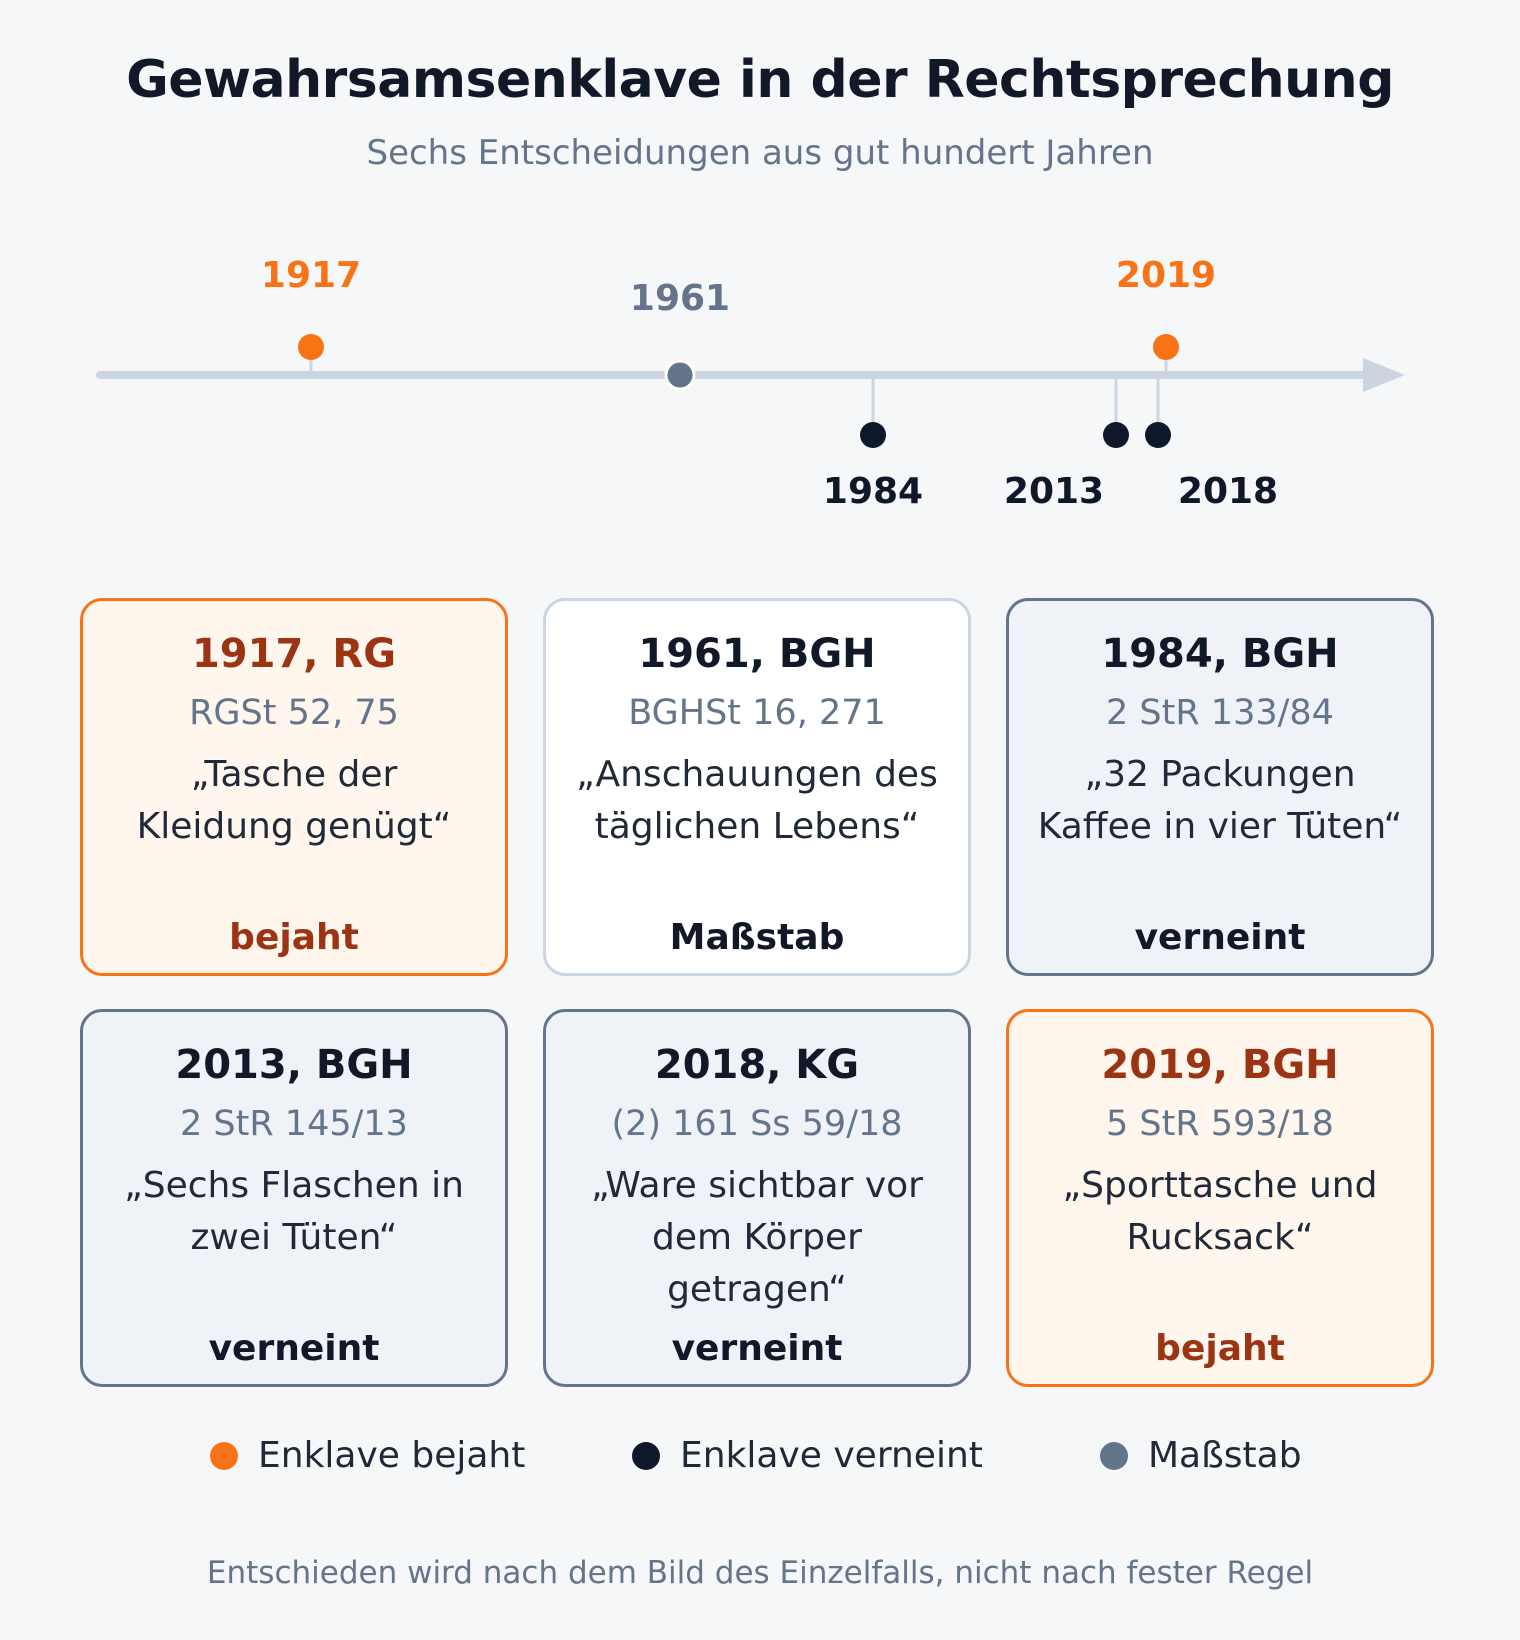  What do you see at coordinates (294, 1211) in the screenshot?
I see `case-quote: „Sechs Flaschen in zwei Tüten“` at bounding box center [294, 1211].